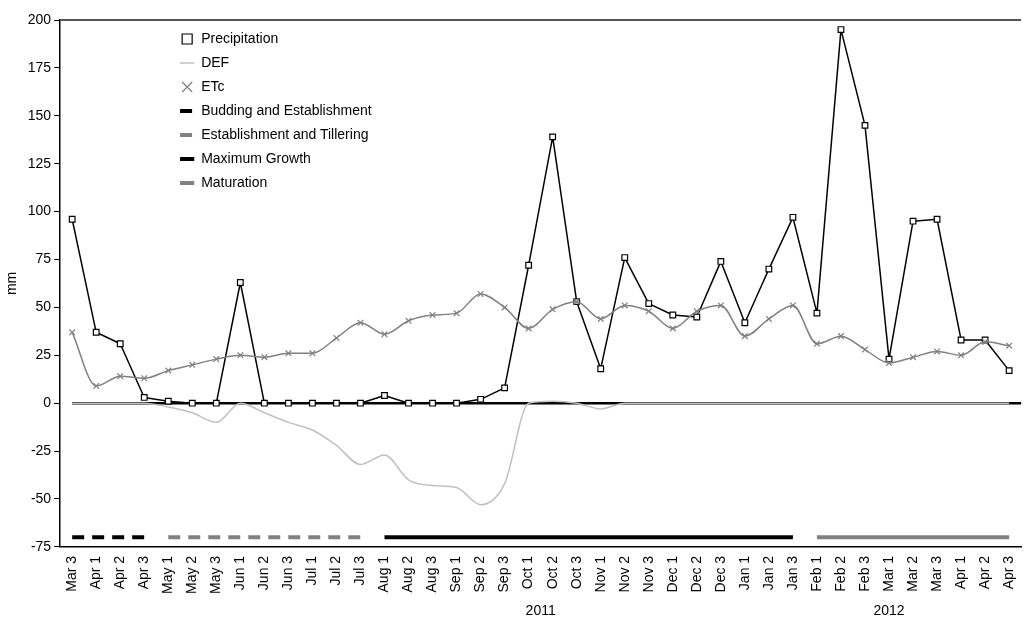 The height and width of the screenshot is (619, 1029). What do you see at coordinates (719, 574) in the screenshot?
I see `x-tick-label: Dec 3` at bounding box center [719, 574].